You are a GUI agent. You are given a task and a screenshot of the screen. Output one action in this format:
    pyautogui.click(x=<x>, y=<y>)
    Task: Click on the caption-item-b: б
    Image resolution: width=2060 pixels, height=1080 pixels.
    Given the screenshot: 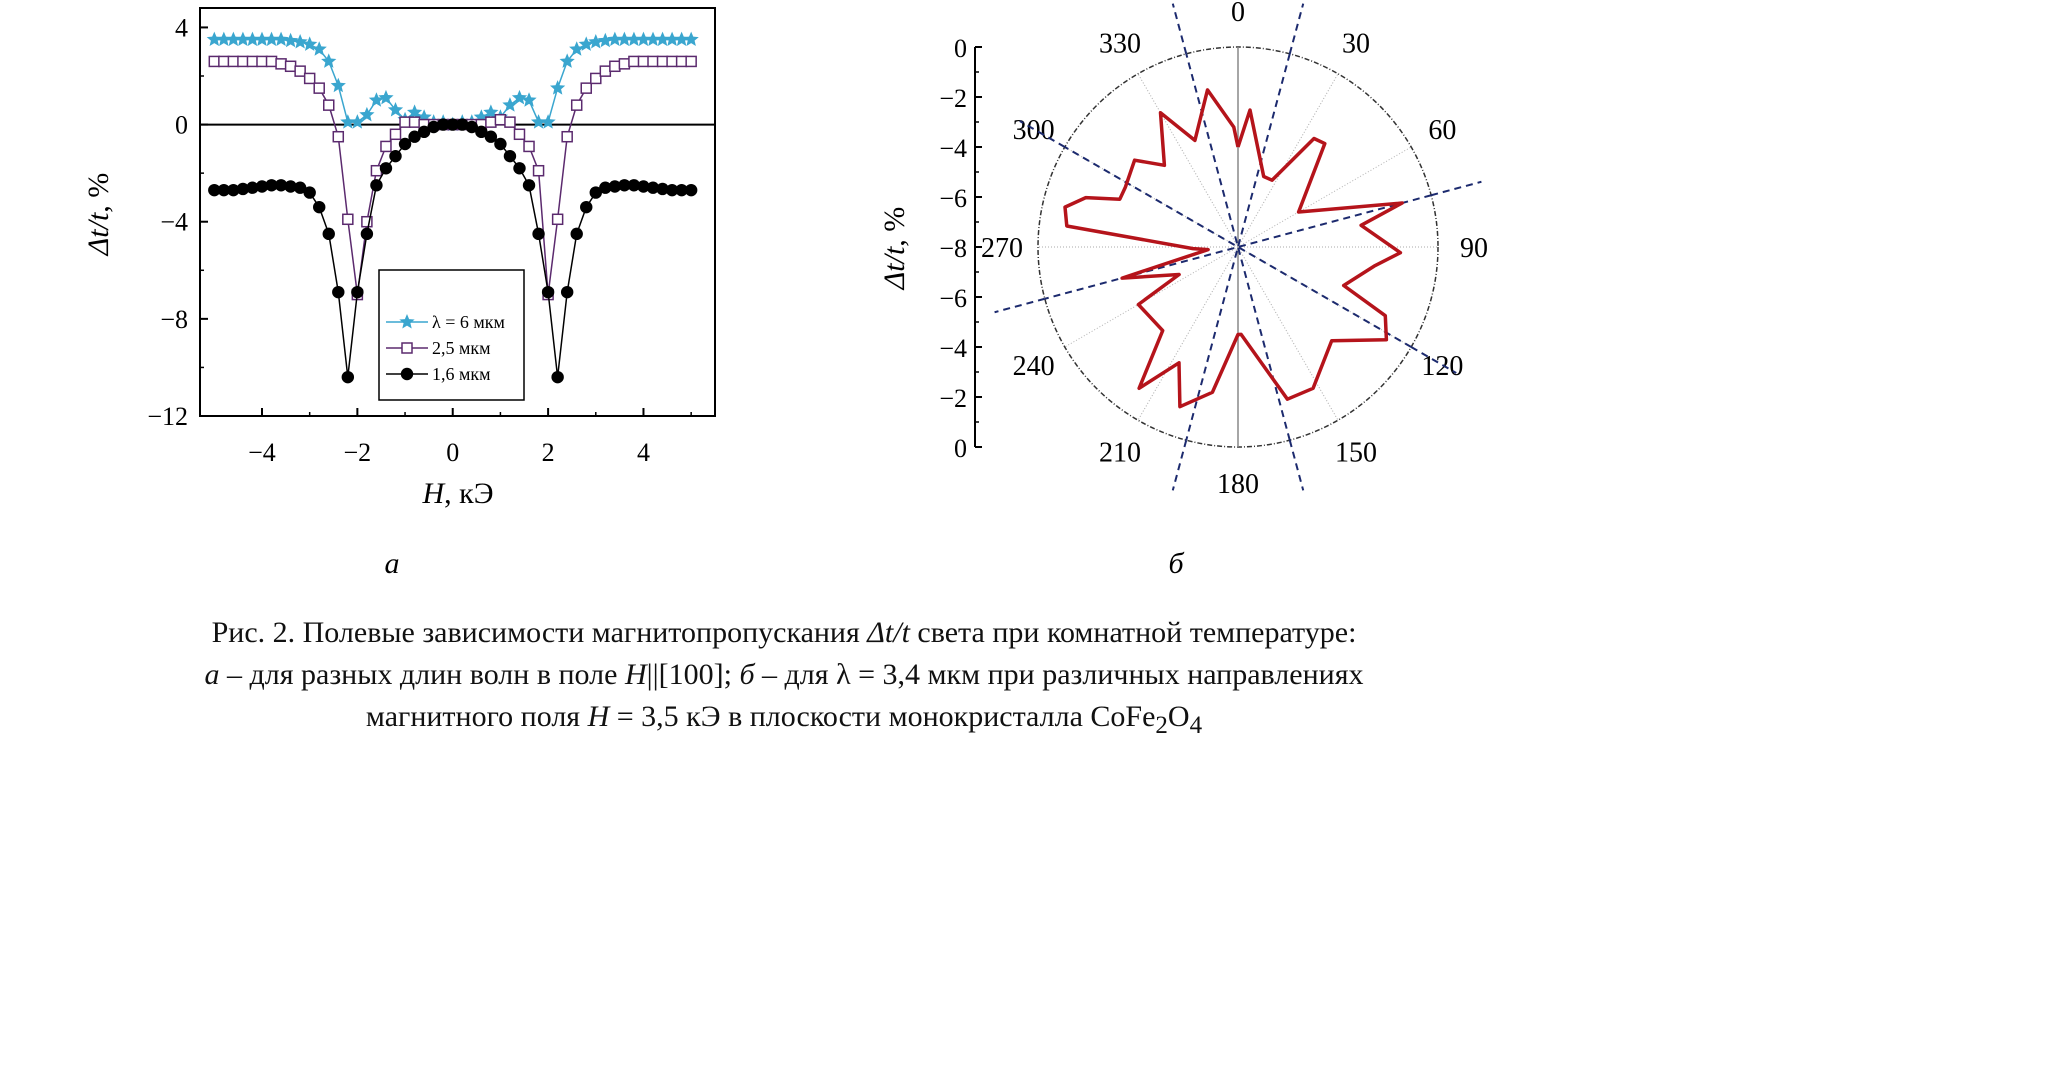 What is the action you would take?
    pyautogui.click(x=747, y=674)
    